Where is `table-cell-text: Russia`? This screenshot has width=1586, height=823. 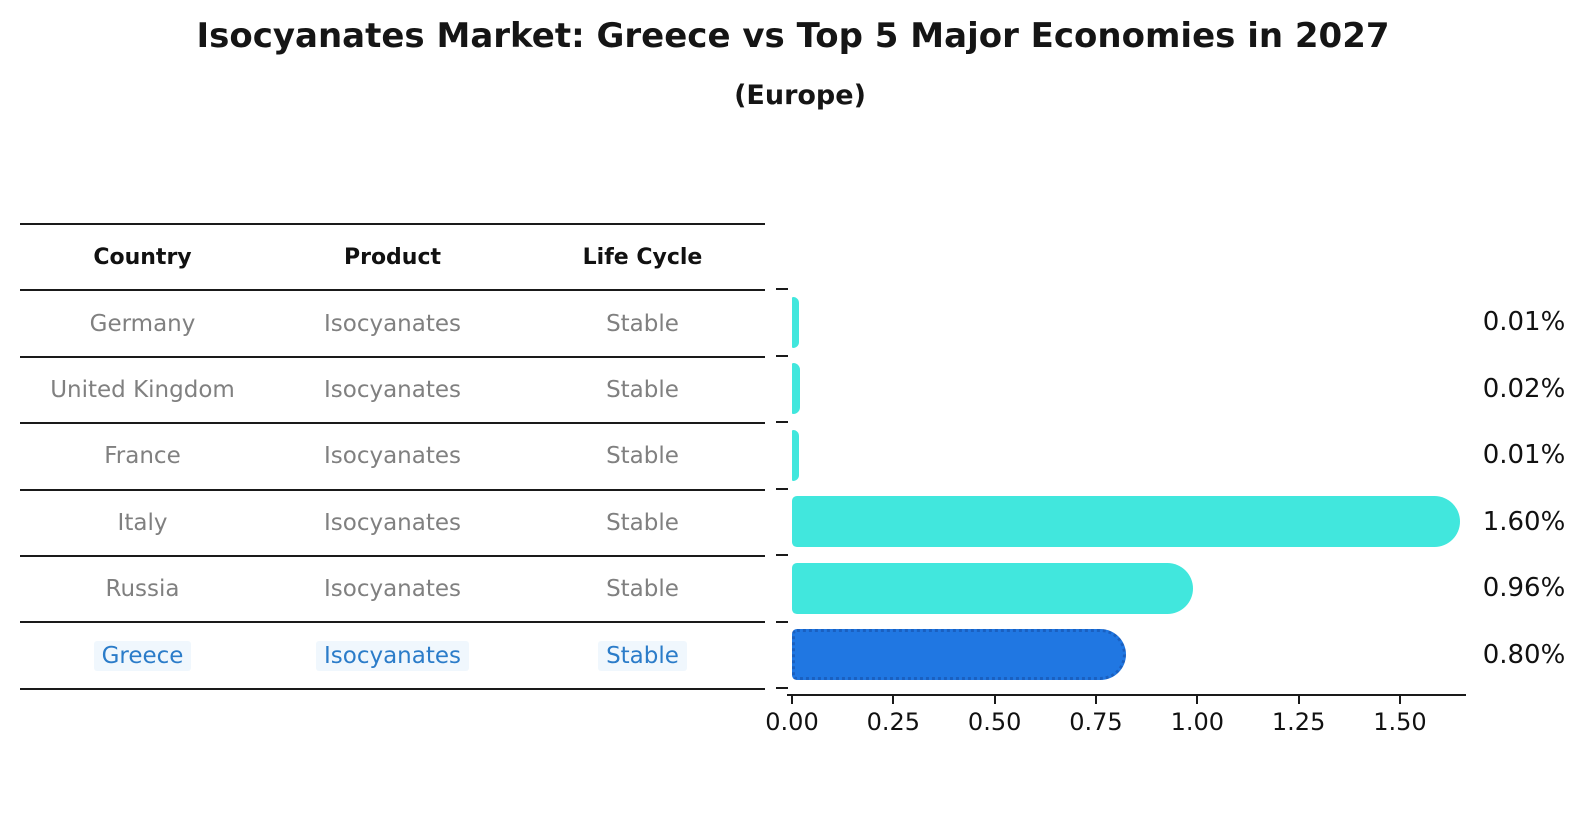 table-cell-text: Russia is located at coordinates (142, 589).